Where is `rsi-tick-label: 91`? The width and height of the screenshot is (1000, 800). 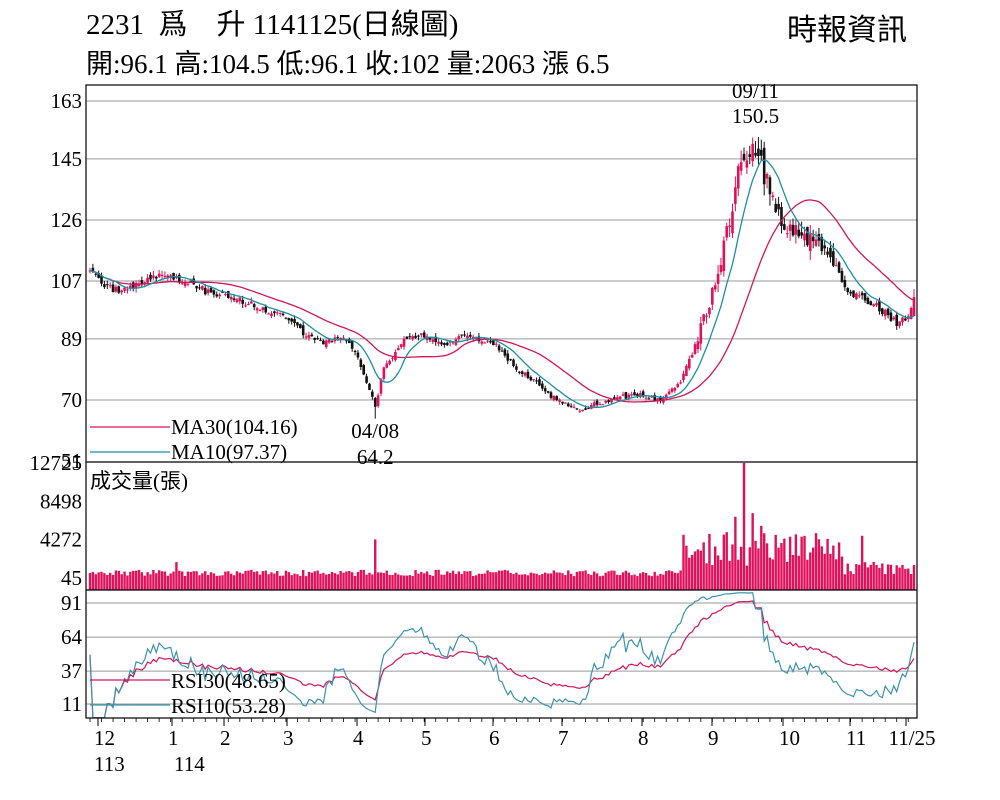 rsi-tick-label: 91 is located at coordinates (71, 603).